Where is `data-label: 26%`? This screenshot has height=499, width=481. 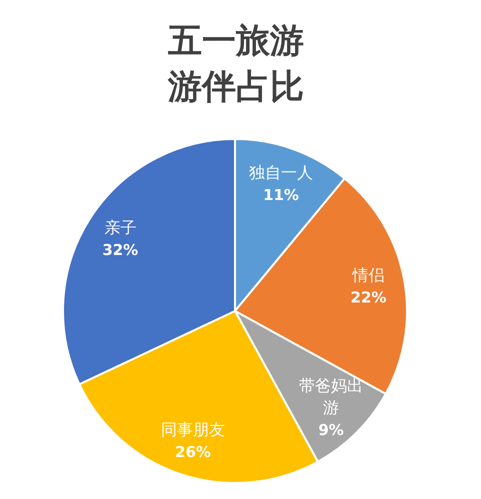
data-label: 26% is located at coordinates (193, 452).